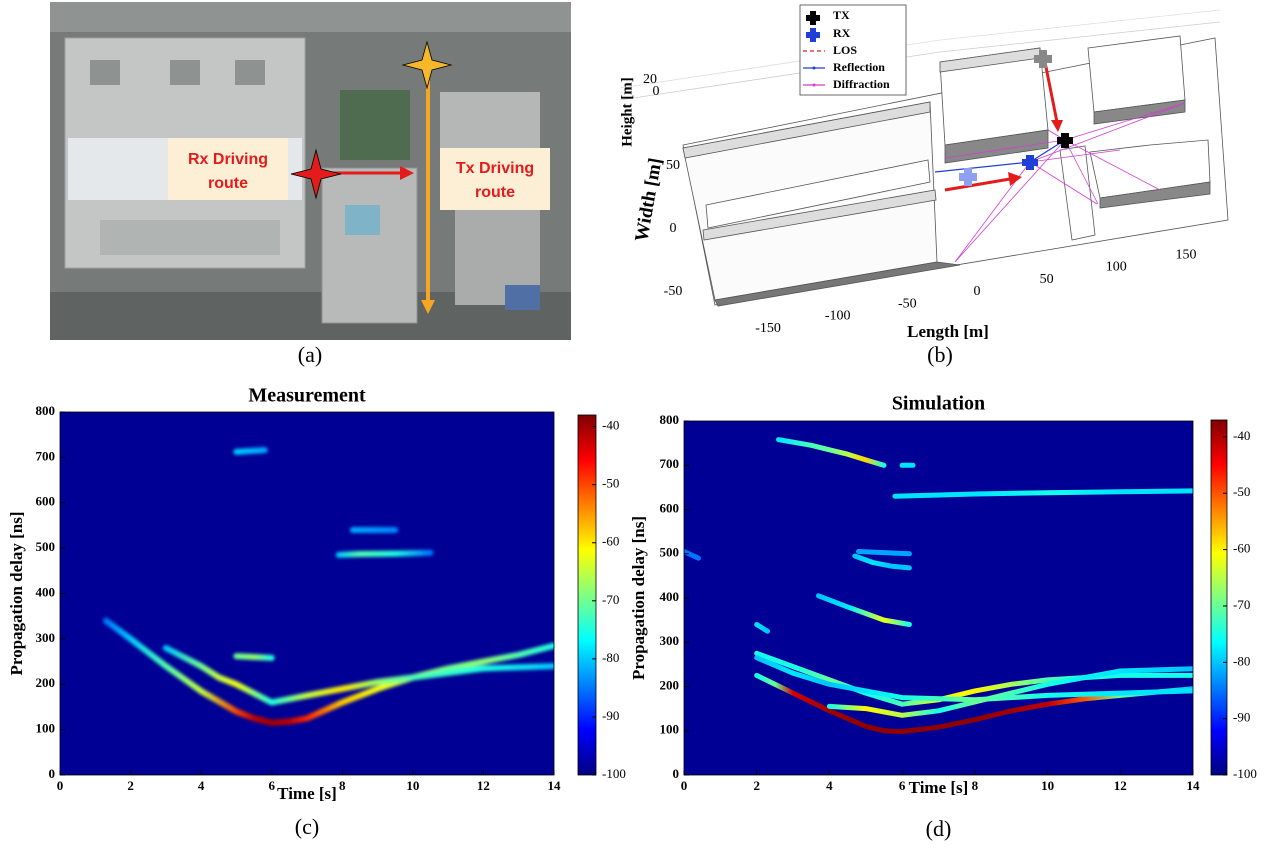 Image resolution: width=1273 pixels, height=854 pixels. What do you see at coordinates (495, 192) in the screenshot?
I see `tx-label: route` at bounding box center [495, 192].